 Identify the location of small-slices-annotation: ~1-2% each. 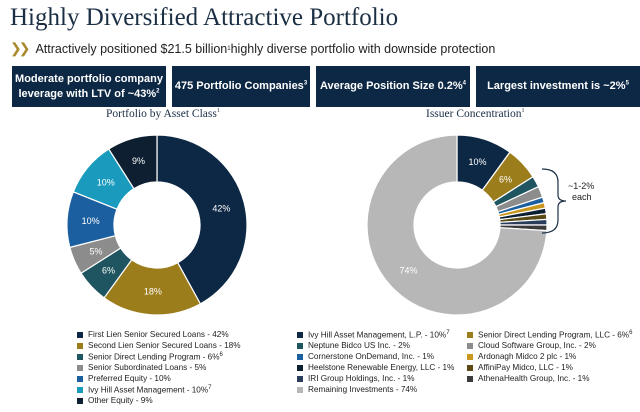
(581, 192).